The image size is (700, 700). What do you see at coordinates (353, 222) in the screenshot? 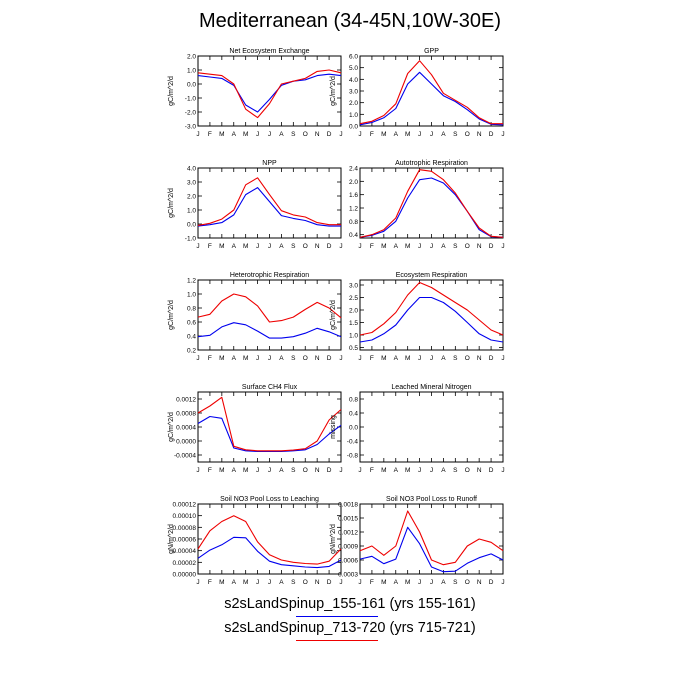
I see `y-tick-label: 0.8` at bounding box center [353, 222].